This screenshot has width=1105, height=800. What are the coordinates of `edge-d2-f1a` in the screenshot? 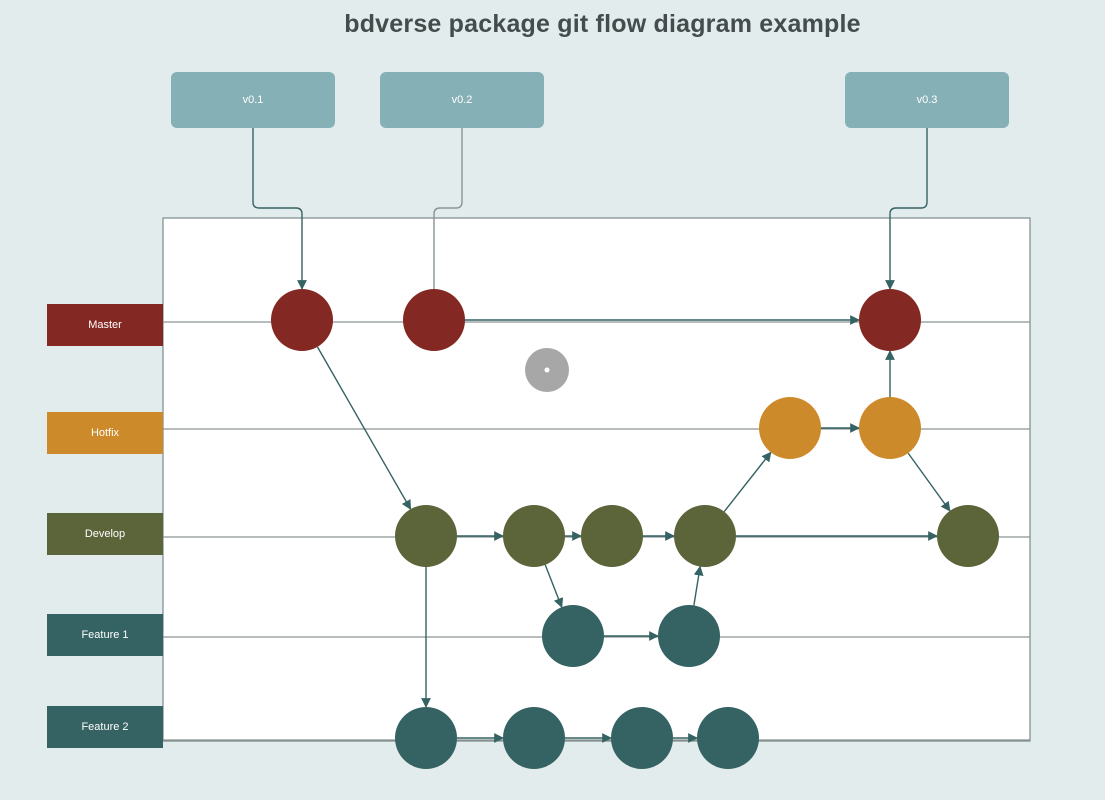 It's located at (554, 586).